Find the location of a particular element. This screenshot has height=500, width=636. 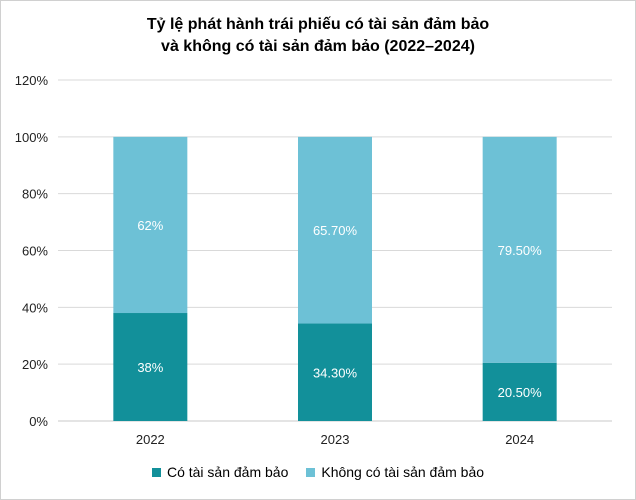

data-label: 65.70% is located at coordinates (335, 230).